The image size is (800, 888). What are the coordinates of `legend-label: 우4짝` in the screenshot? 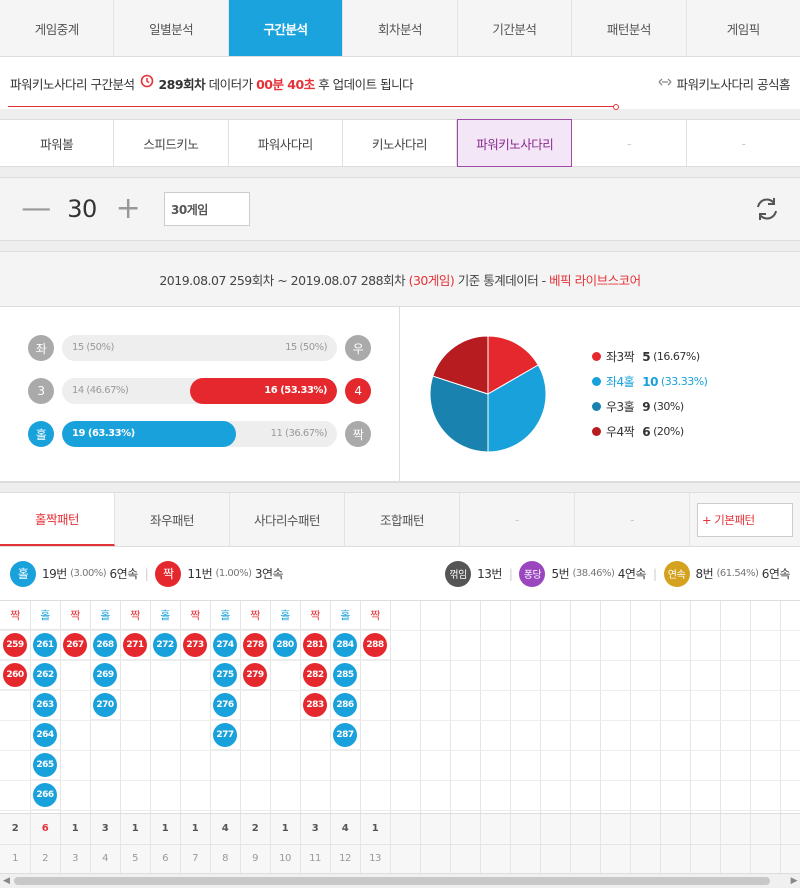 It's located at (620, 432).